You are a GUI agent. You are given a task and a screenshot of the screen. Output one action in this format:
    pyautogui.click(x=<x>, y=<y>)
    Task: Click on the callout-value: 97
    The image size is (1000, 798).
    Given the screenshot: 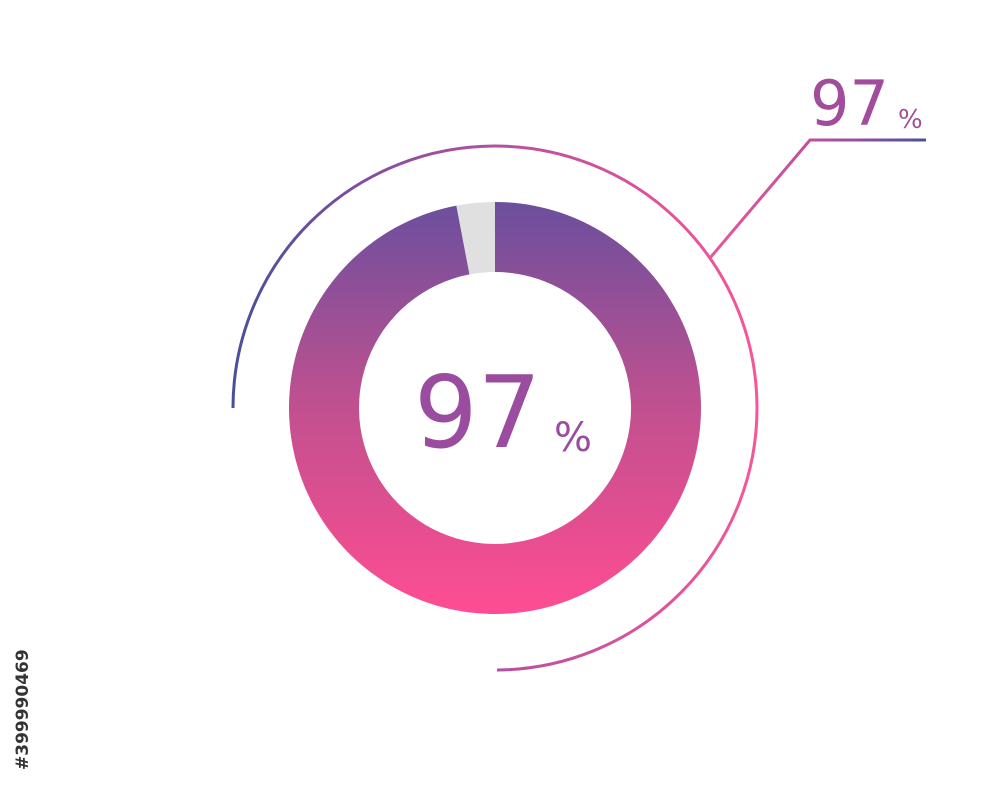 What is the action you would take?
    pyautogui.click(x=849, y=103)
    